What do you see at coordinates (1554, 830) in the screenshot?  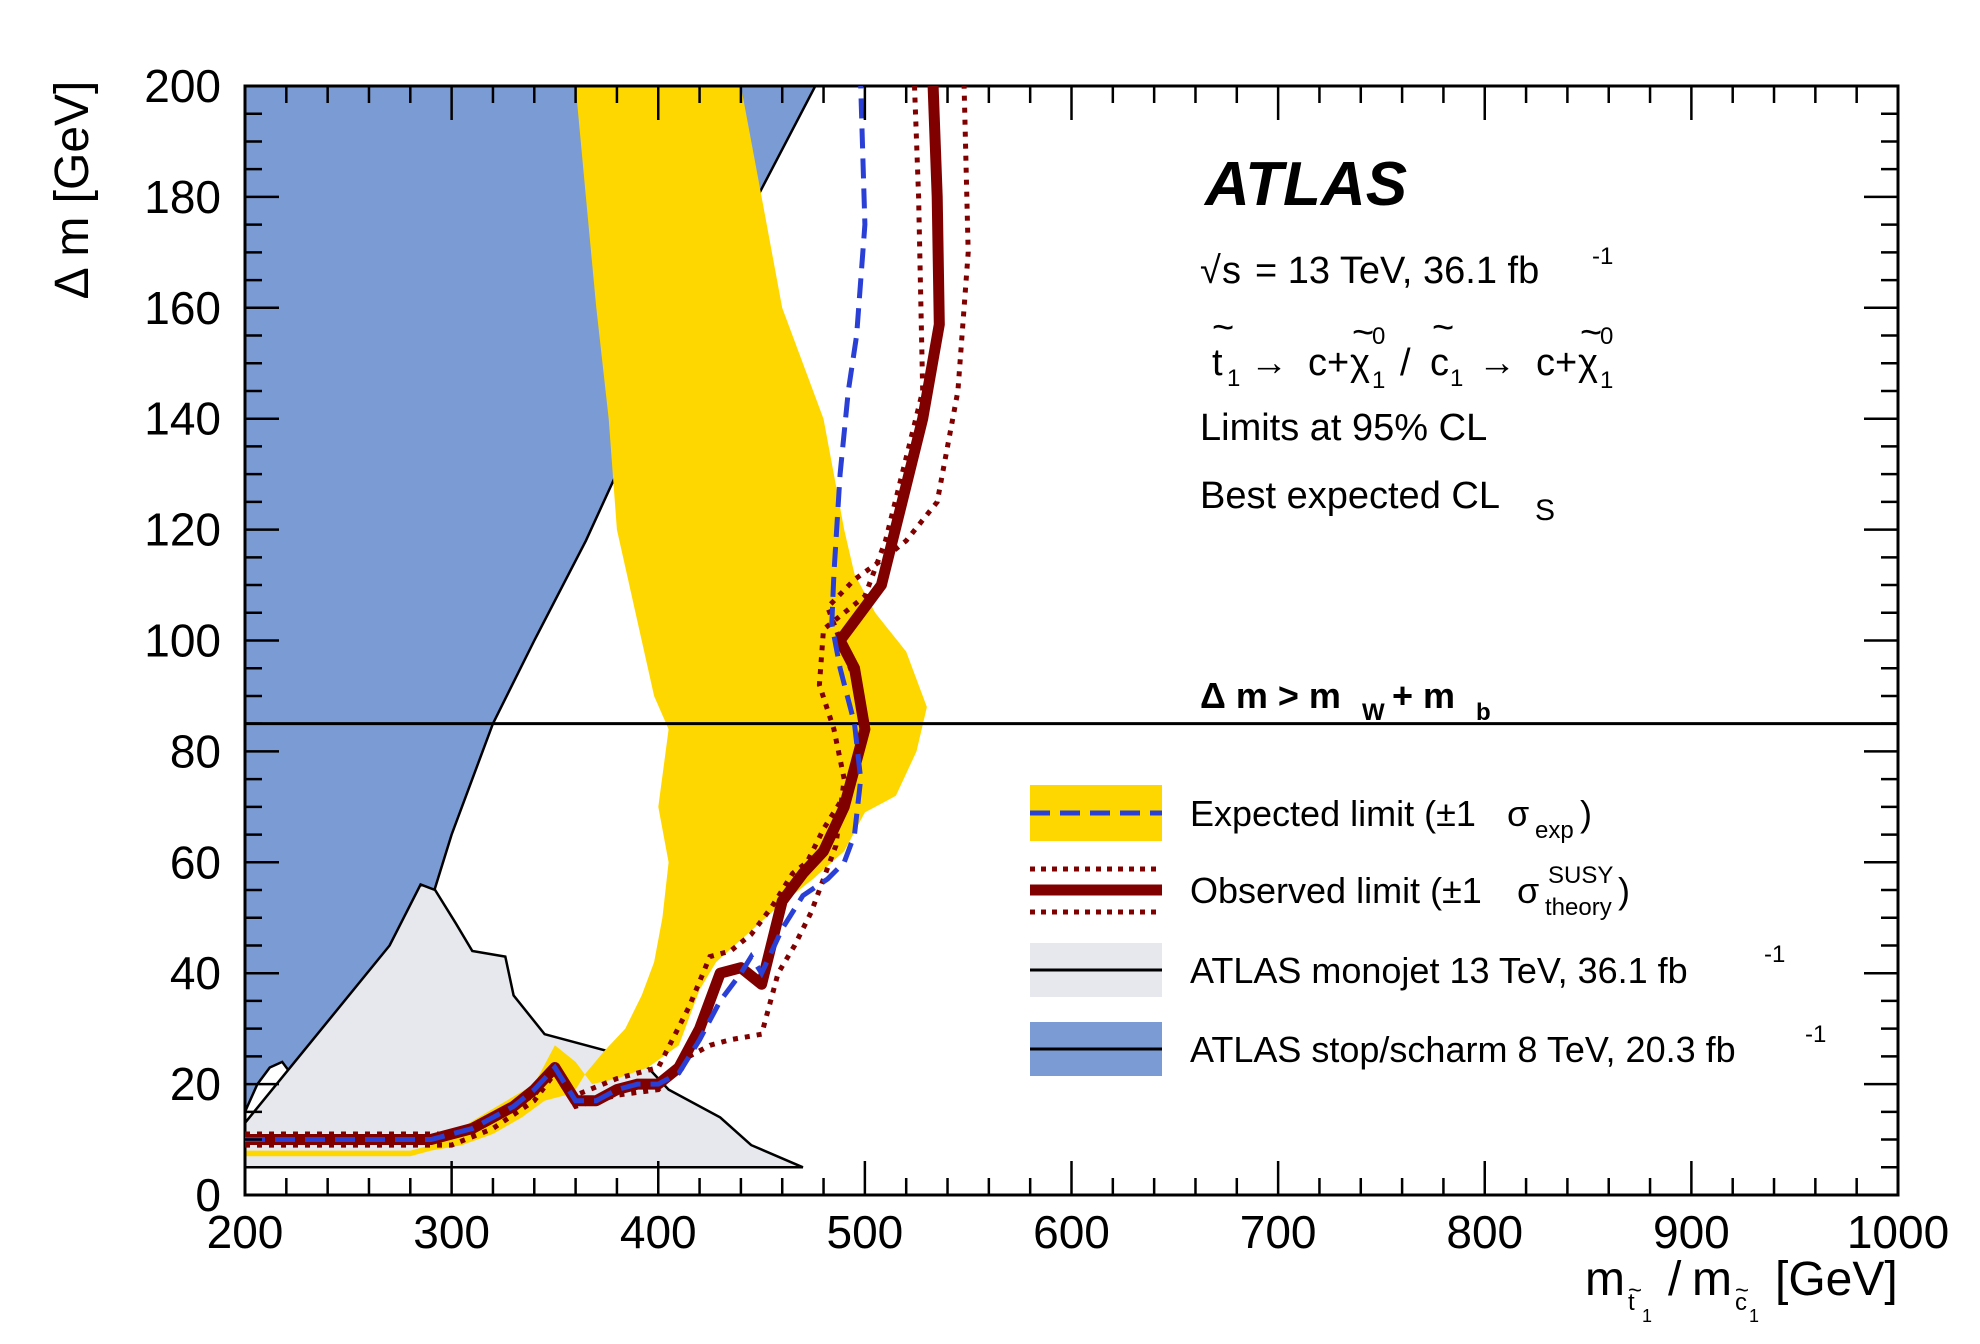 I see `svg-text: exp` at bounding box center [1554, 830].